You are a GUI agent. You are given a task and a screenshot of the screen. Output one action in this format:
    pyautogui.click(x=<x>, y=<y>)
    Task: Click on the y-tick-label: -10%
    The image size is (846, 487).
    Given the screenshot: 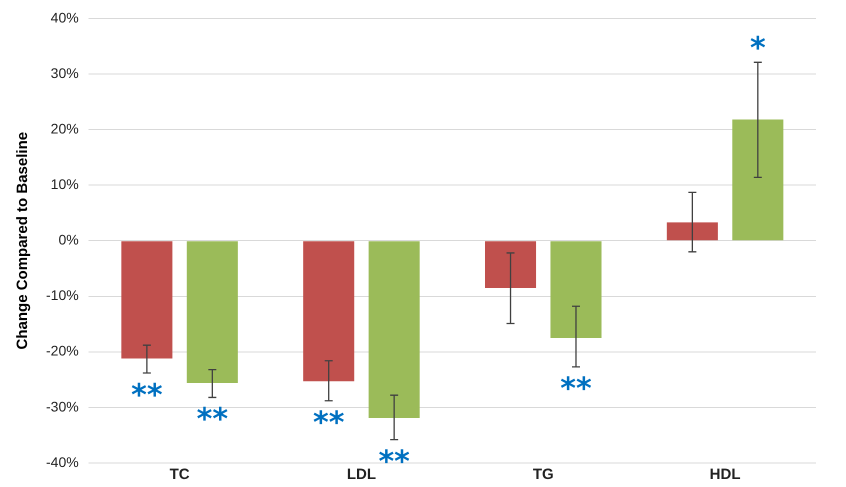 What is the action you would take?
    pyautogui.click(x=62, y=295)
    